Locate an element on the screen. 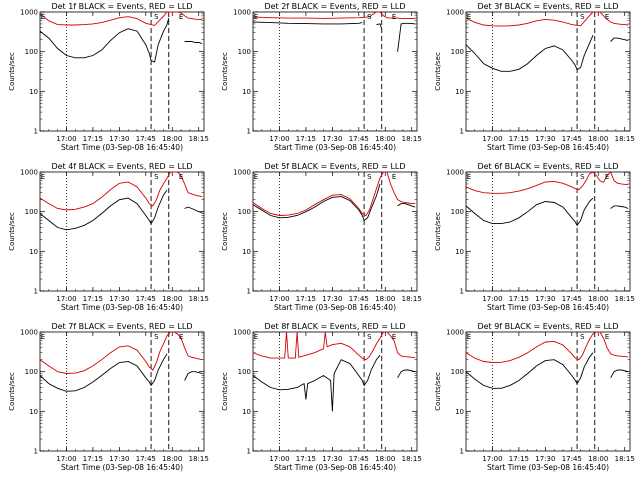  panel-title: Det 6f BLACK = Events, RED = LLD is located at coordinates (547, 166).